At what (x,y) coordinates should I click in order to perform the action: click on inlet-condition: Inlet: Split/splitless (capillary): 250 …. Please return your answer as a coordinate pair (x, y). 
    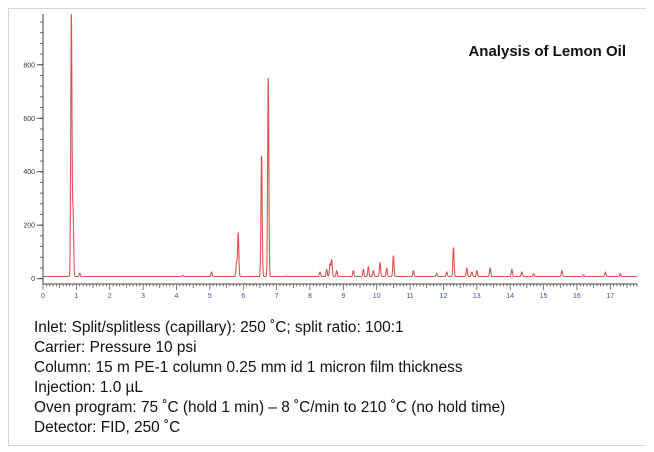
    Looking at the image, I should click on (219, 327).